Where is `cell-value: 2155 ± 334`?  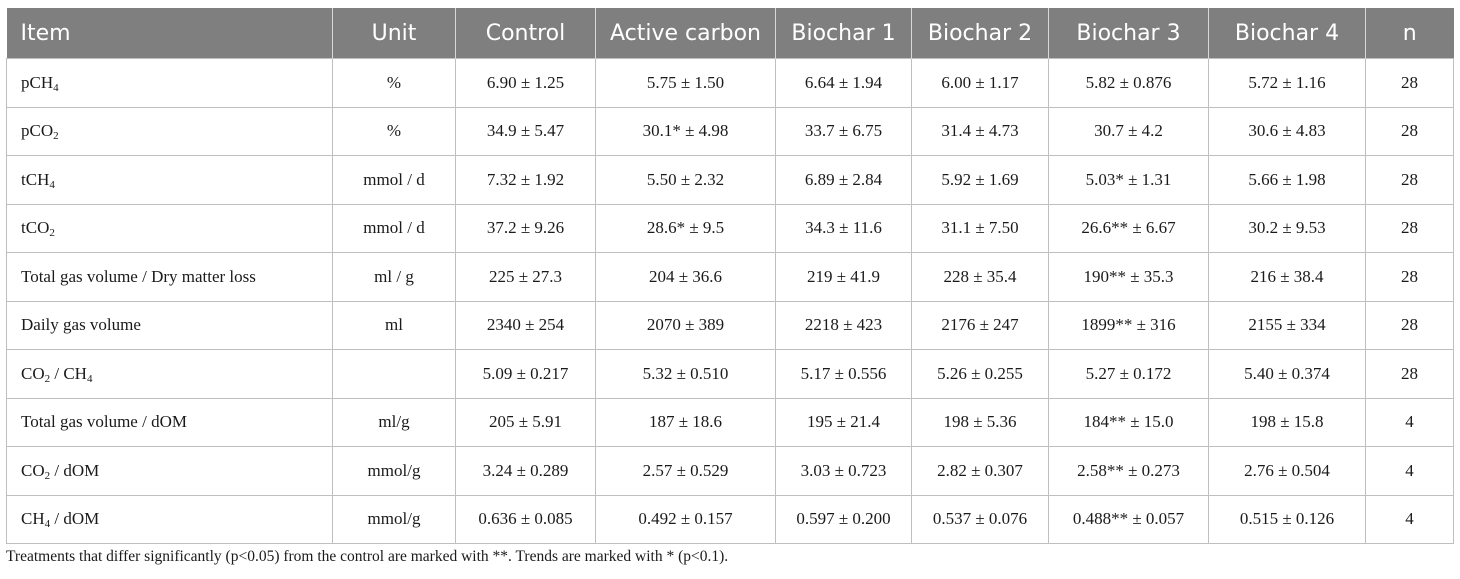
cell-value: 2155 ± 334 is located at coordinates (1287, 325).